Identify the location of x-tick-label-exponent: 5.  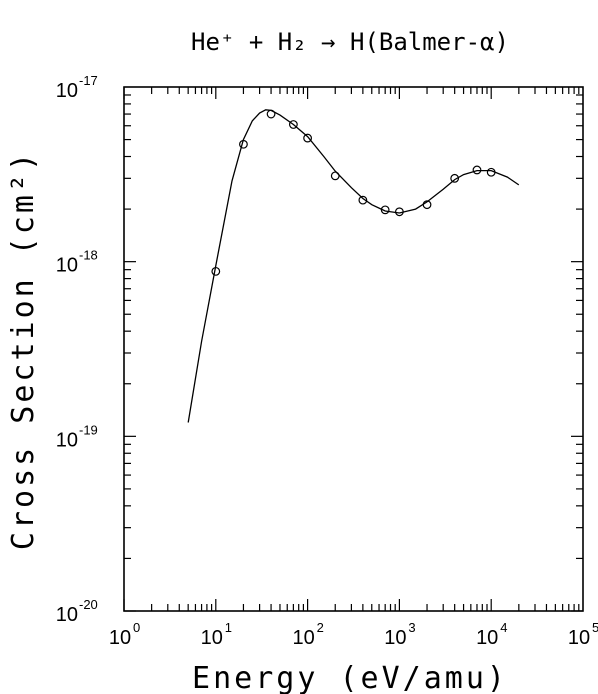
(595, 627).